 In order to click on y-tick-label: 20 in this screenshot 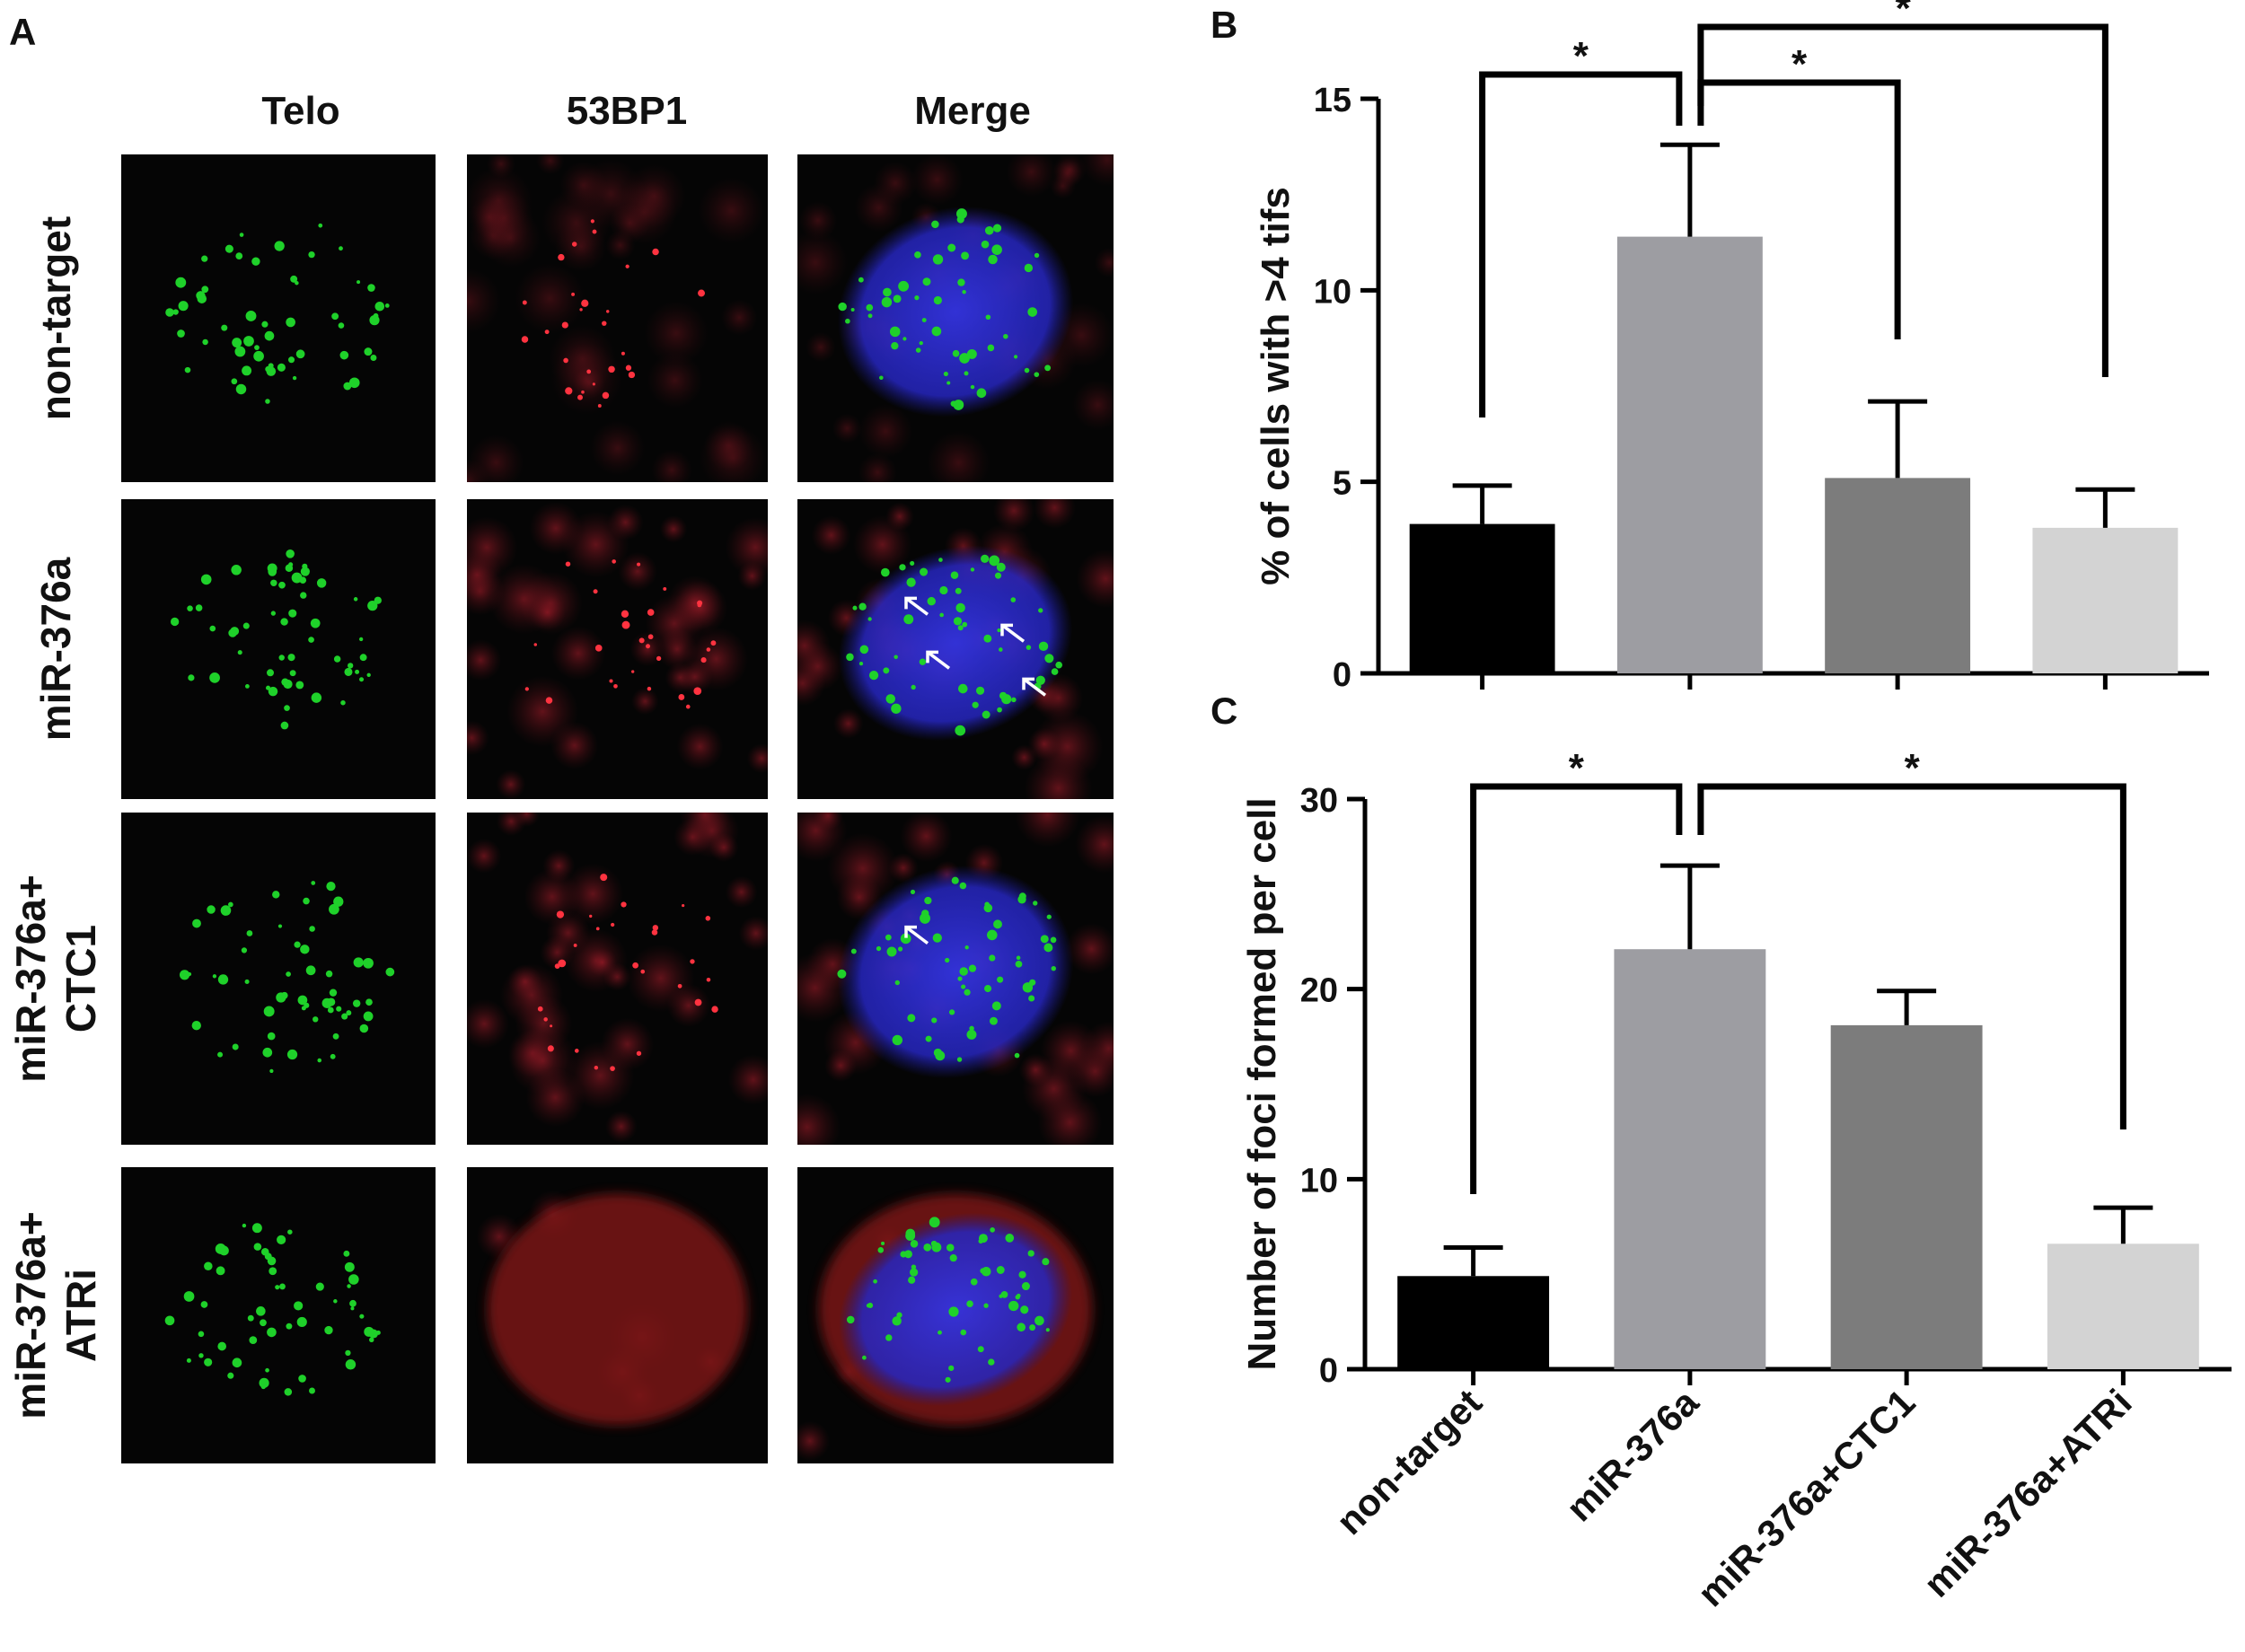, I will do `click(1319, 991)`.